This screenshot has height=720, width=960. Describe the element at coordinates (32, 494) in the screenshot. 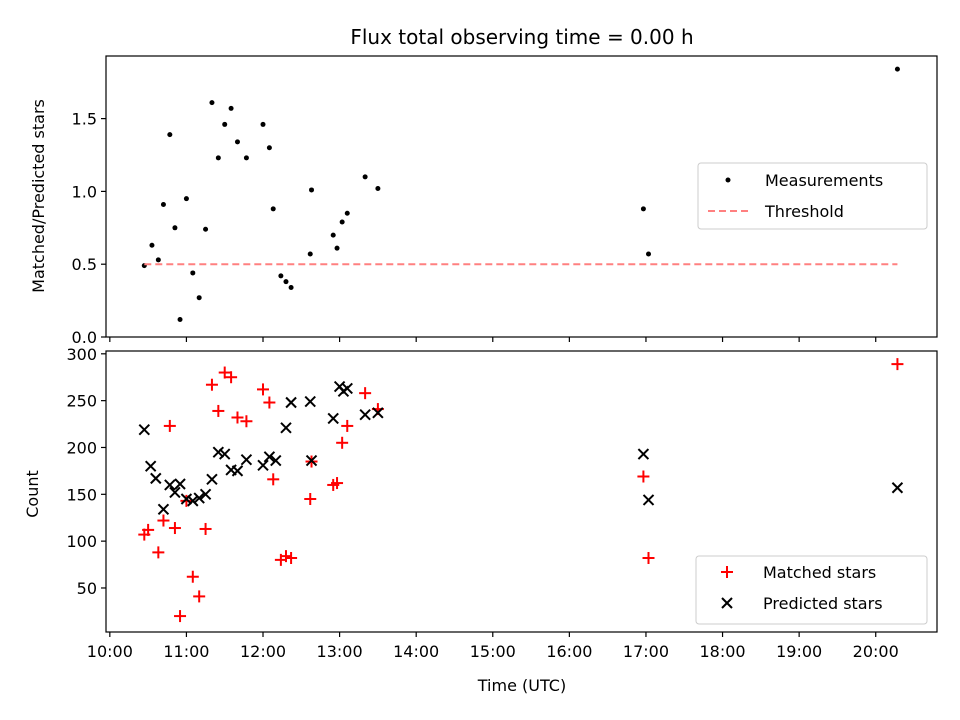

I see `counts-y-axis-label: Count` at that location.